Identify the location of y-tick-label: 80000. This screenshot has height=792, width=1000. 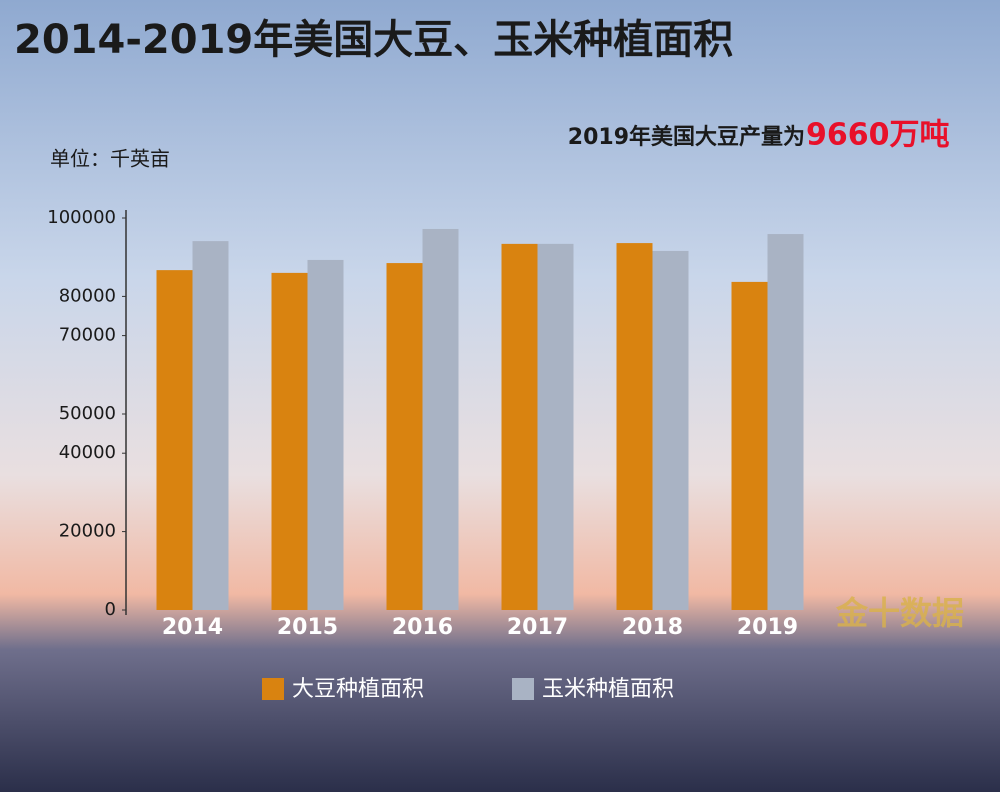
(87, 295).